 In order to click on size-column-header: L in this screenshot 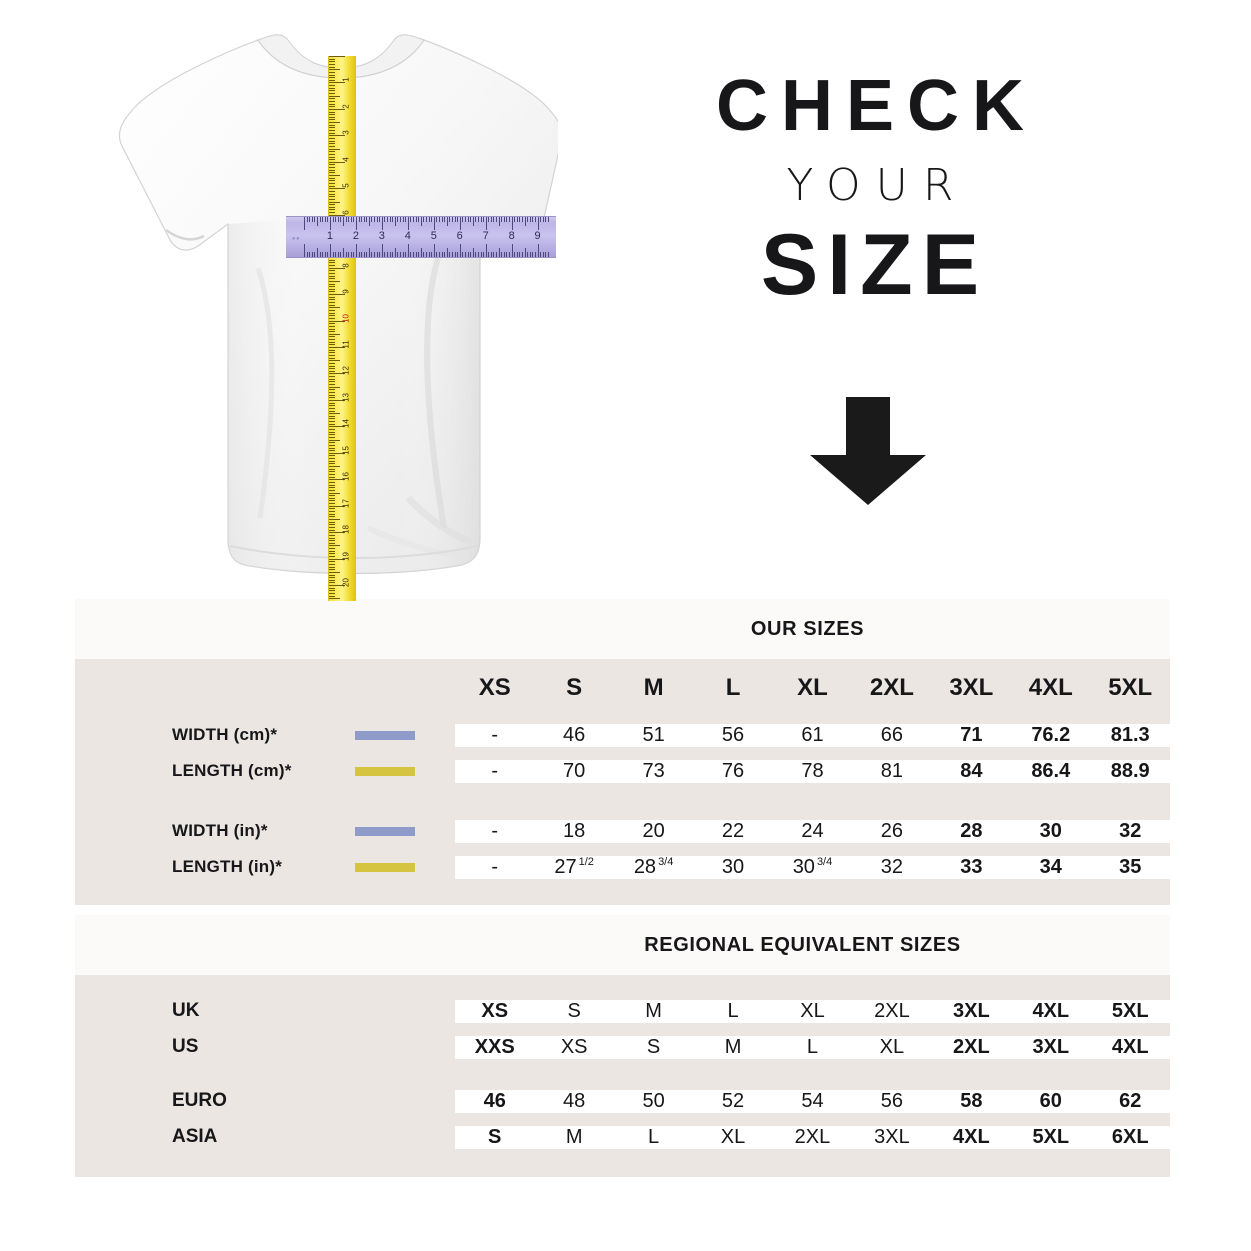, I will do `click(733, 687)`.